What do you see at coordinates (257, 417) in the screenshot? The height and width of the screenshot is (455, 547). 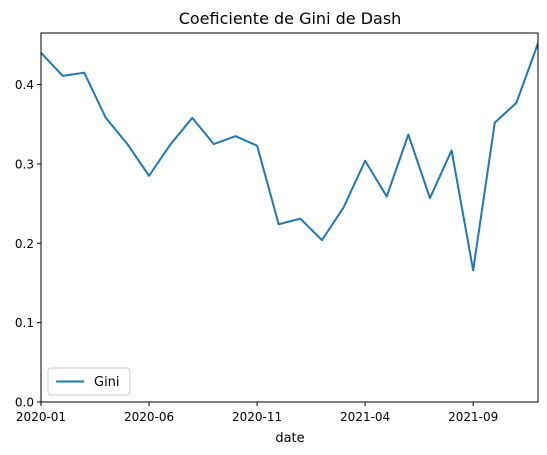 I see `x-tick-label: 2020-11` at bounding box center [257, 417].